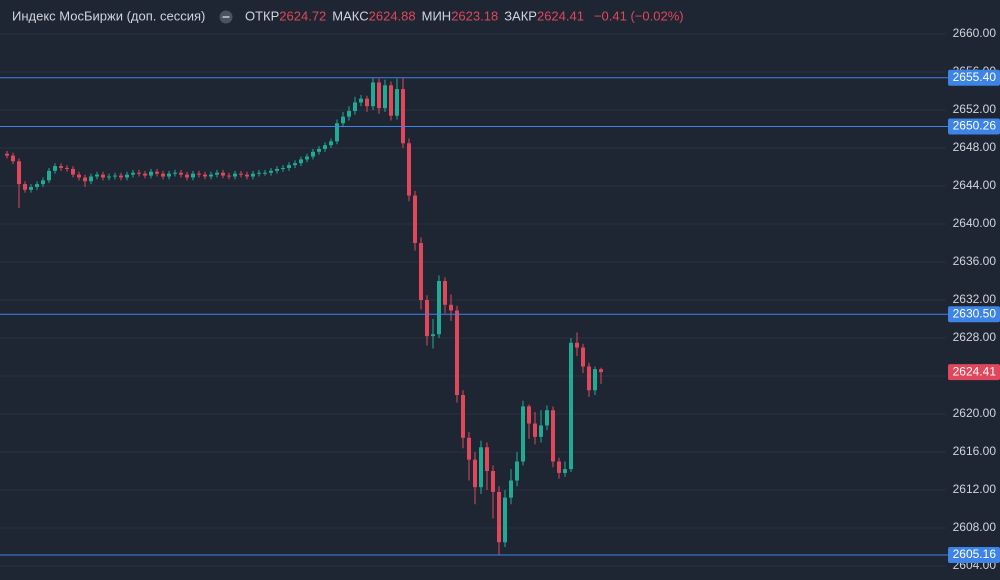  What do you see at coordinates (975, 147) in the screenshot?
I see `y-tick-label: 2648.00` at bounding box center [975, 147].